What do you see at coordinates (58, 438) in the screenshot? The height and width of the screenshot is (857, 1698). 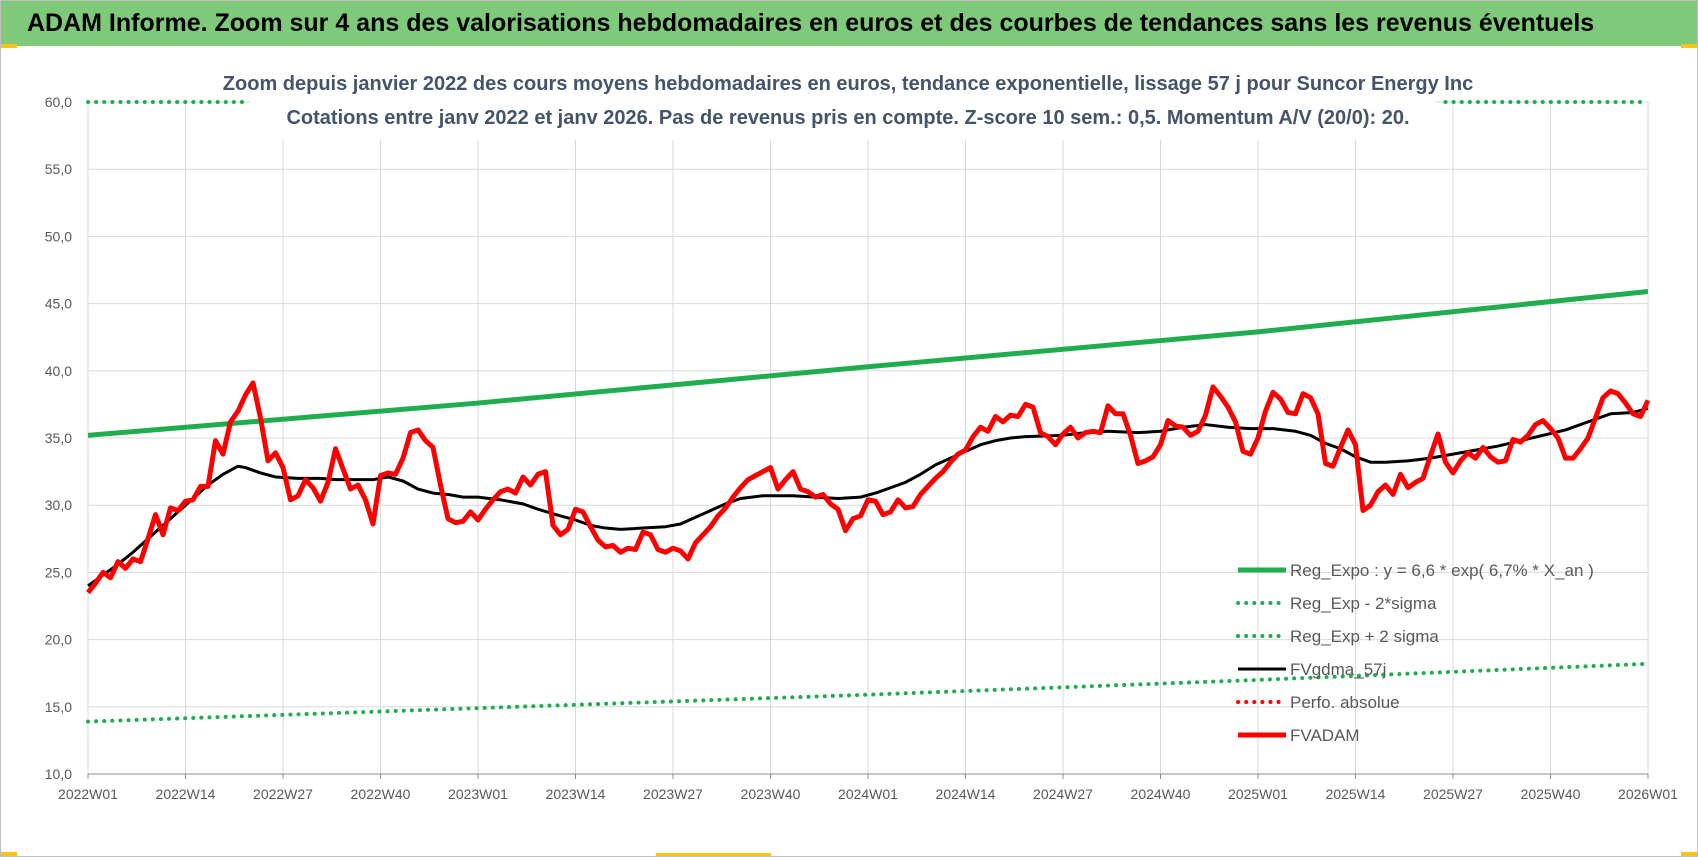 I see `y-tick-label: 35,0` at bounding box center [58, 438].